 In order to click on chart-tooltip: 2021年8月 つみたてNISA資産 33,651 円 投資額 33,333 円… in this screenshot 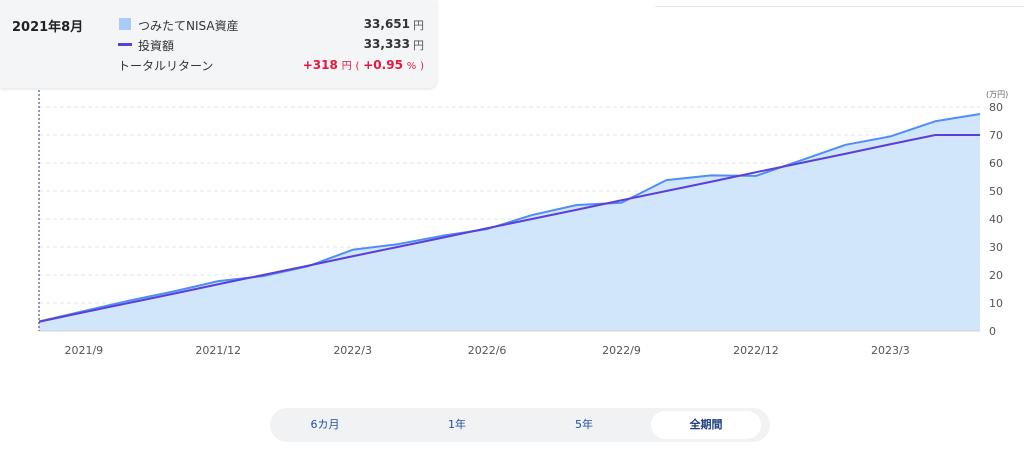, I will do `click(218, 44)`.